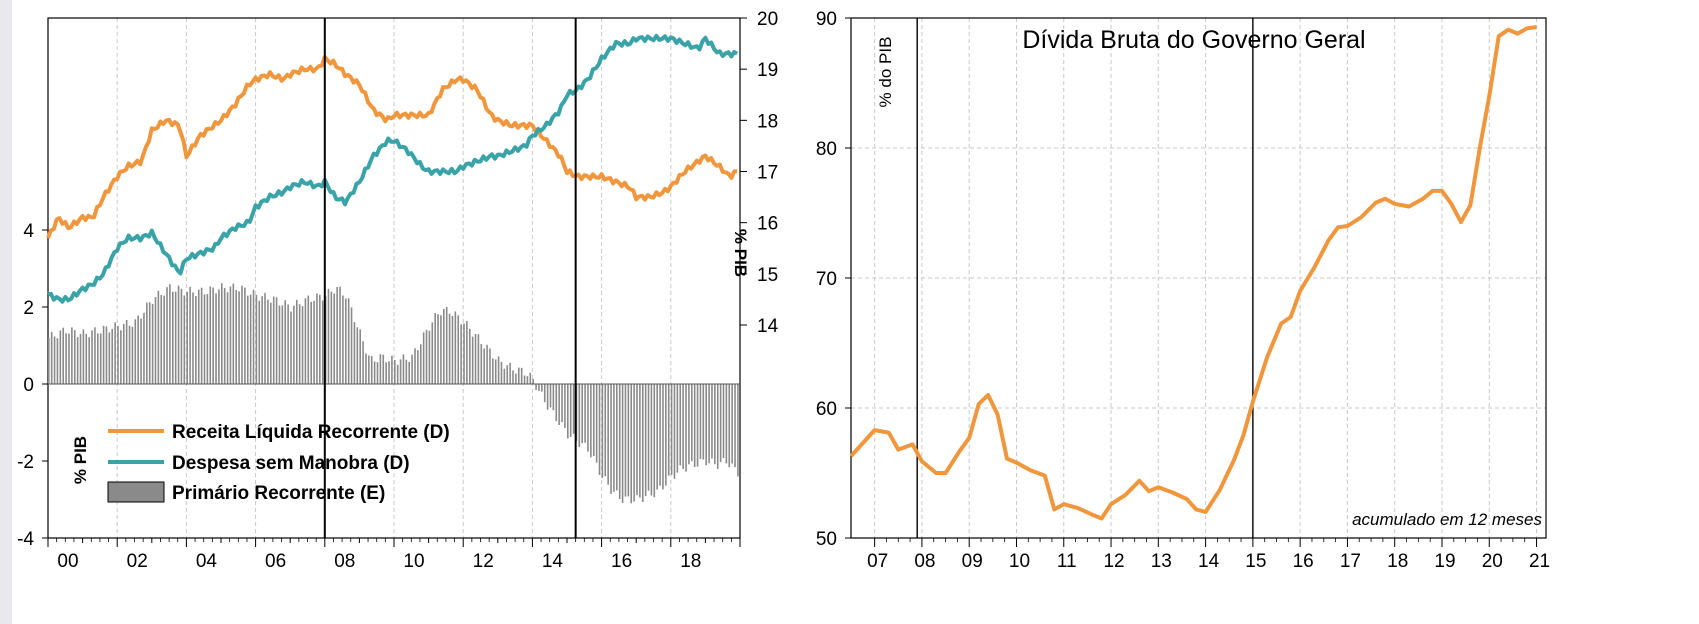 The width and height of the screenshot is (1699, 624). What do you see at coordinates (1447, 519) in the screenshot?
I see `annotation-note: acumulado em 12 meses` at bounding box center [1447, 519].